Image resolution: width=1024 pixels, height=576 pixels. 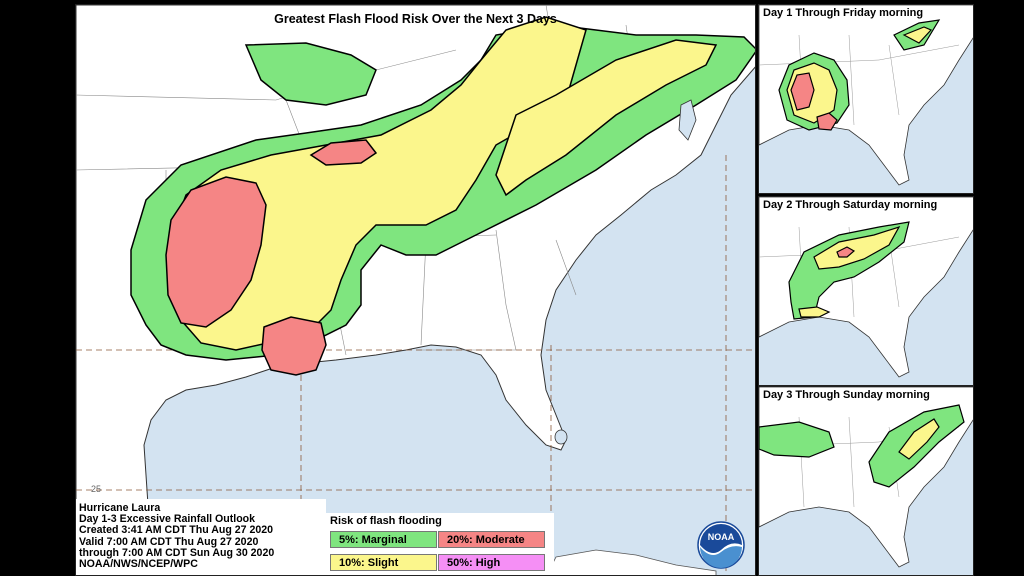 What do you see at coordinates (176, 530) in the screenshot?
I see `info-created: Created 3:41 AM CDT Thu Aug 27 2020` at bounding box center [176, 530].